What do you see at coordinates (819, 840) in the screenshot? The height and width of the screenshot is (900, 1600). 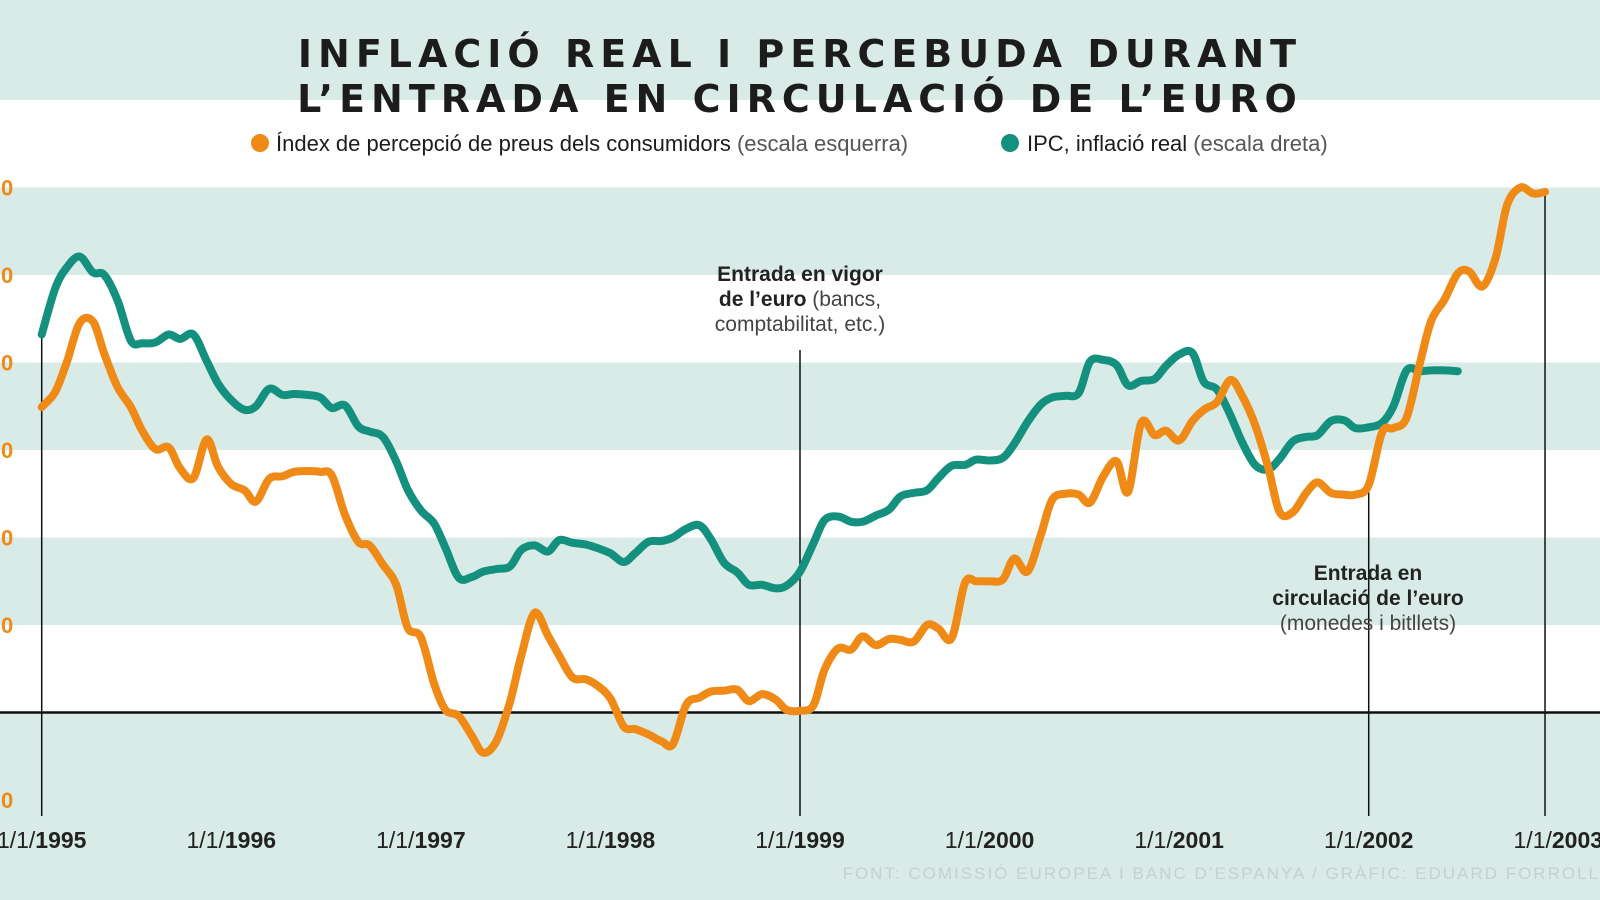 I see `x-tick-year: 1999` at bounding box center [819, 840].